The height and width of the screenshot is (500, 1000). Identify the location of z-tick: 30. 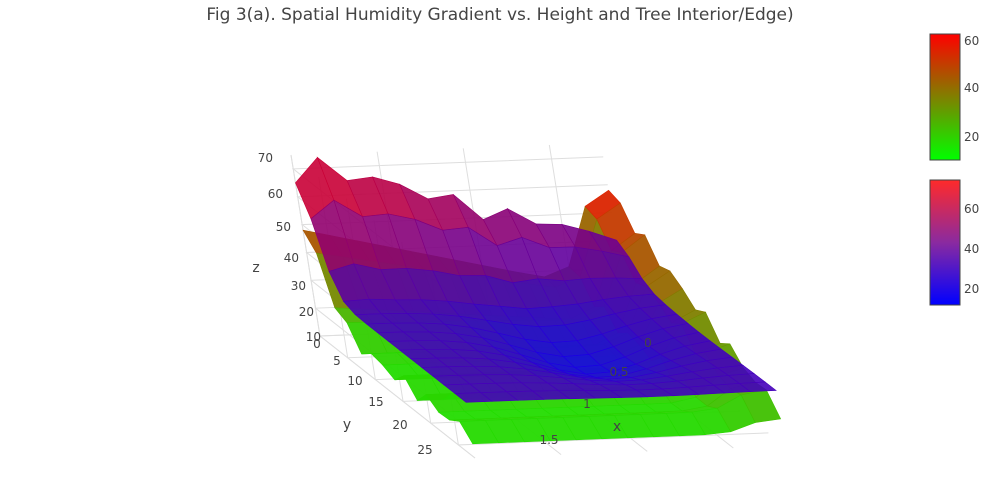
(298, 286).